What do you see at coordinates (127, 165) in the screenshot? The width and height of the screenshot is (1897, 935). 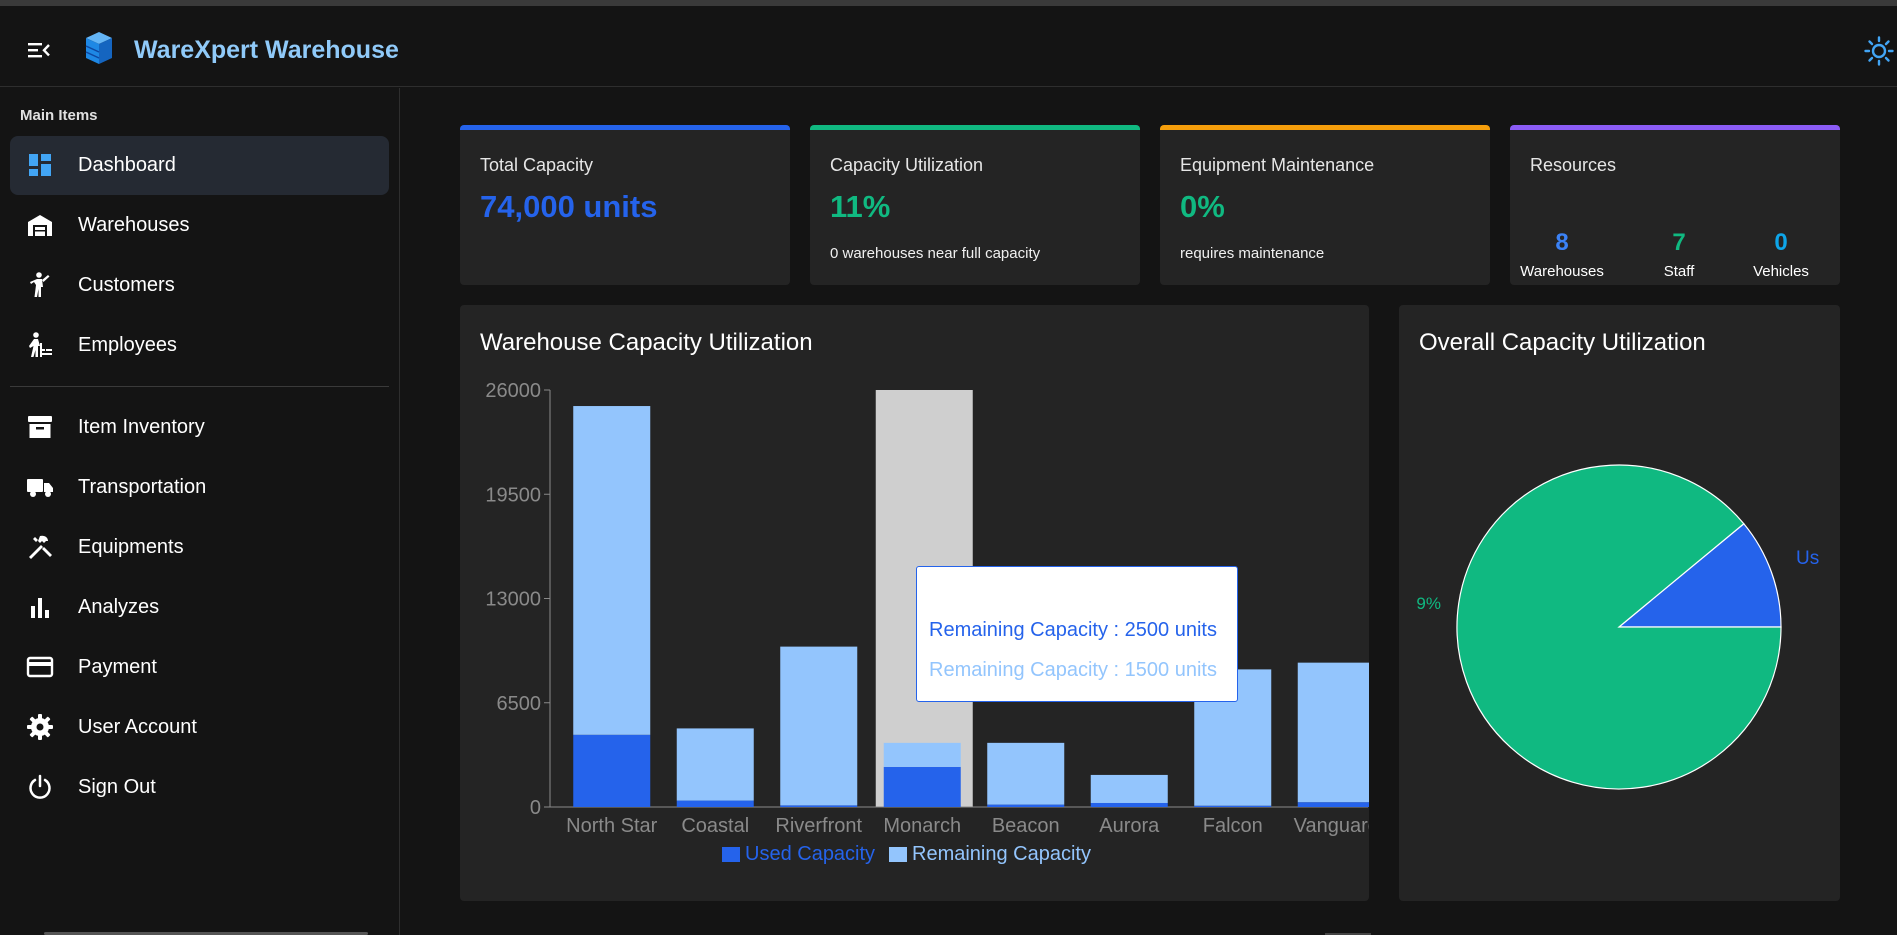 I see `sidebar-item-label: Dashboard` at bounding box center [127, 165].